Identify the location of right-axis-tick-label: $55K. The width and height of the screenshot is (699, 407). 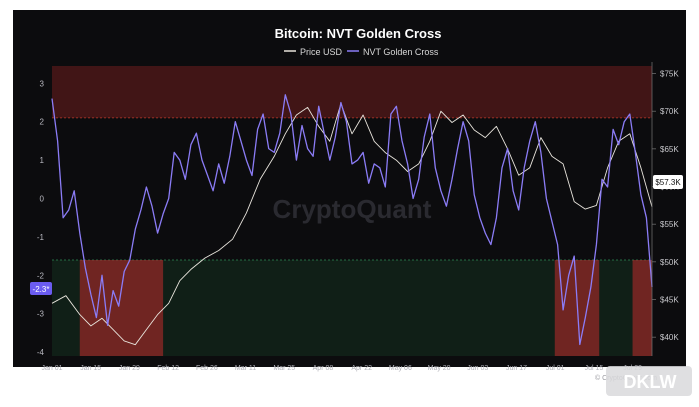
(669, 224).